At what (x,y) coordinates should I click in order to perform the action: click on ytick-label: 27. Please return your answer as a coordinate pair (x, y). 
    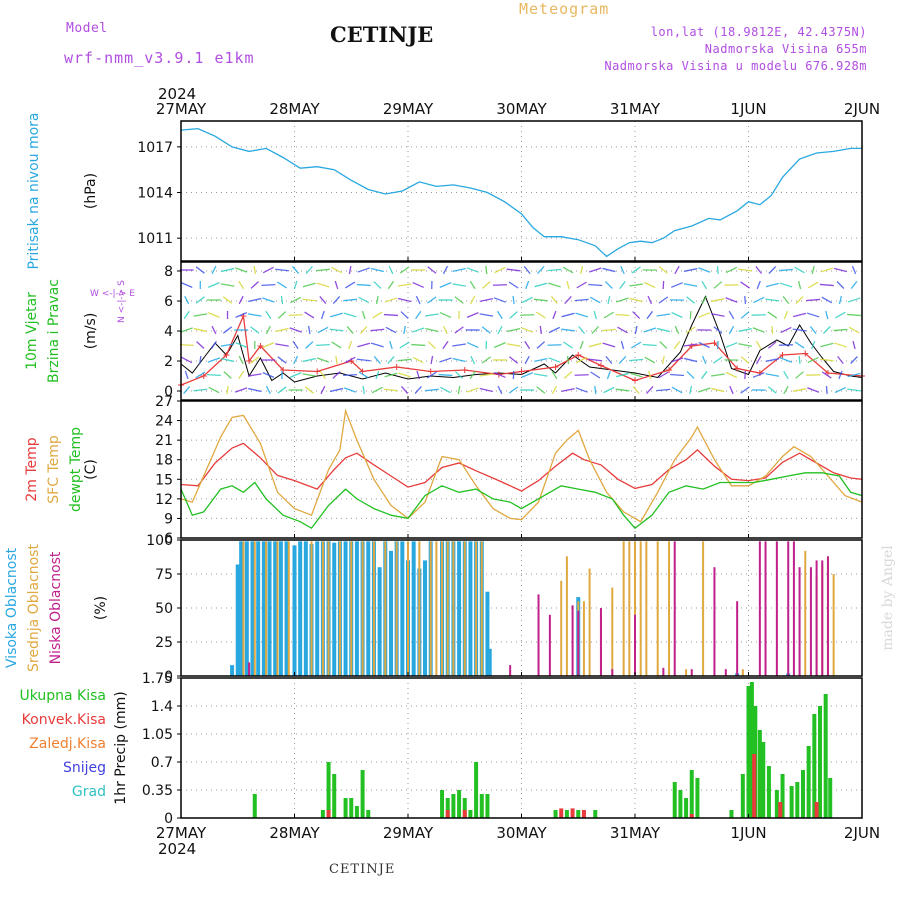
    Looking at the image, I should click on (164, 402).